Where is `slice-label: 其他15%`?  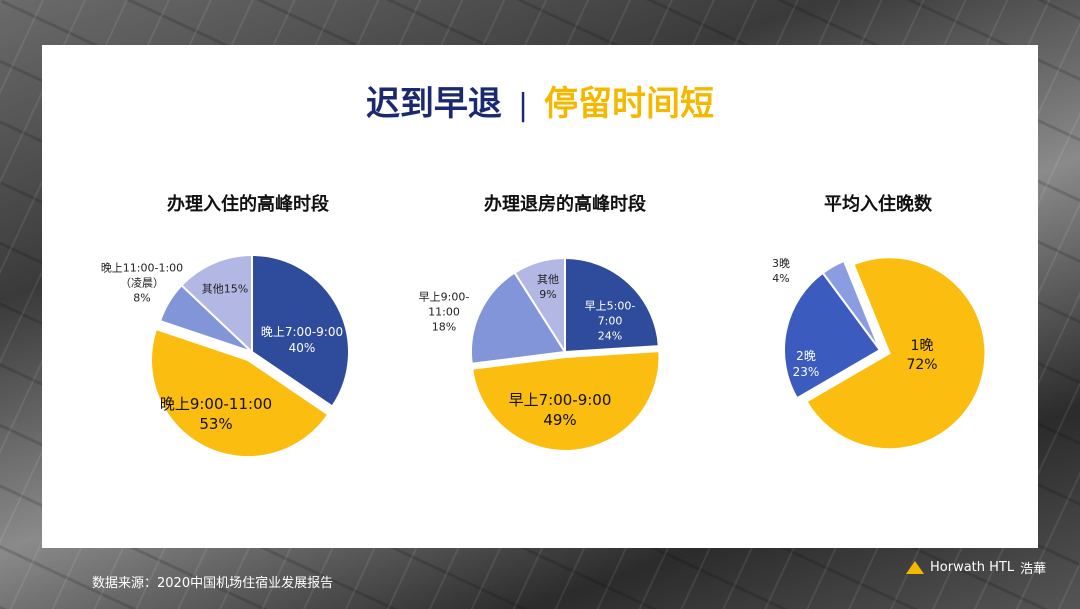
slice-label: 其他15% is located at coordinates (225, 290).